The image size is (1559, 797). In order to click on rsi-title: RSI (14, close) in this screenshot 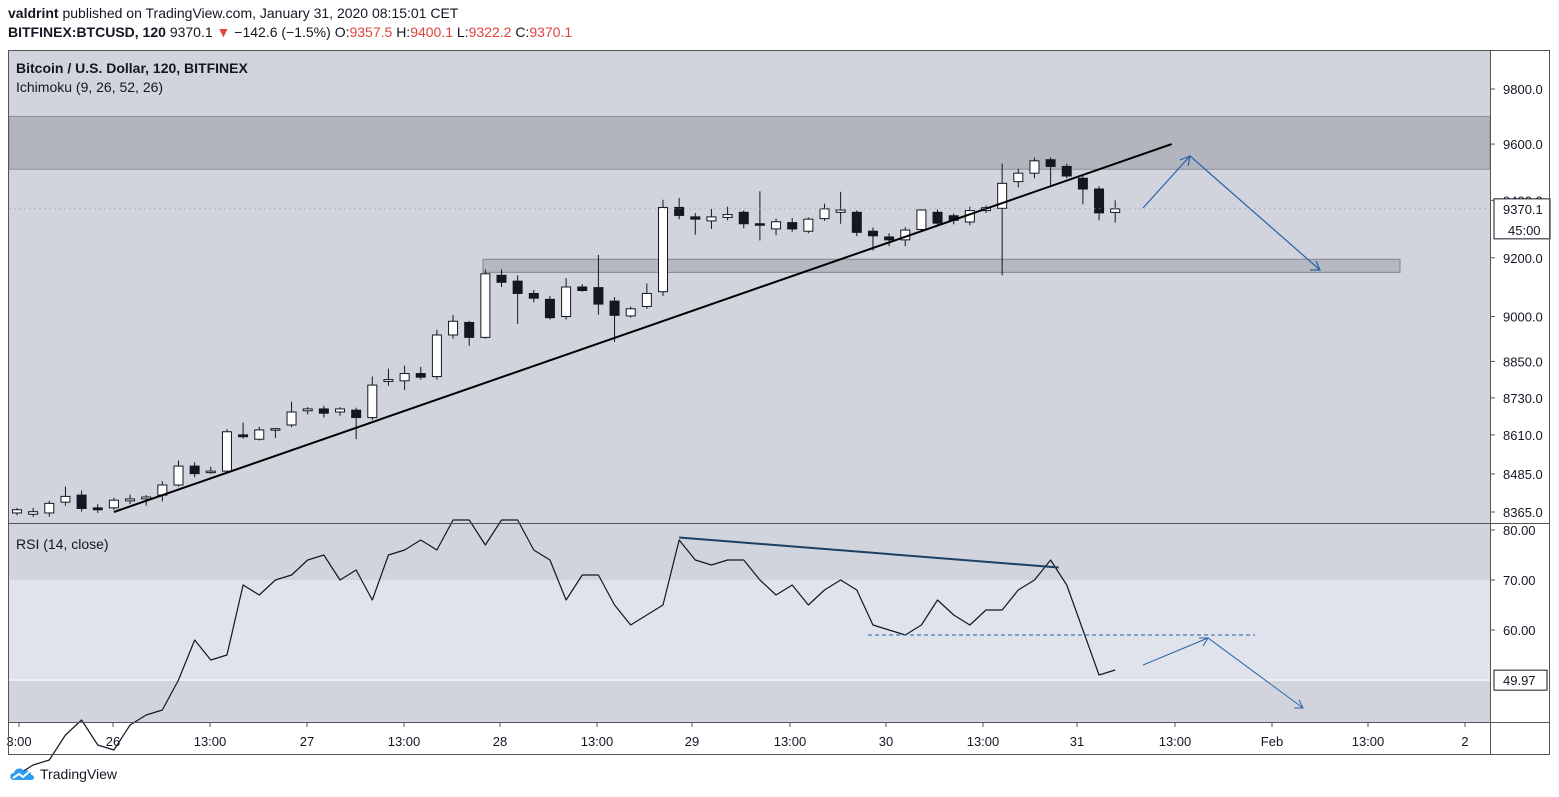, I will do `click(62, 544)`.